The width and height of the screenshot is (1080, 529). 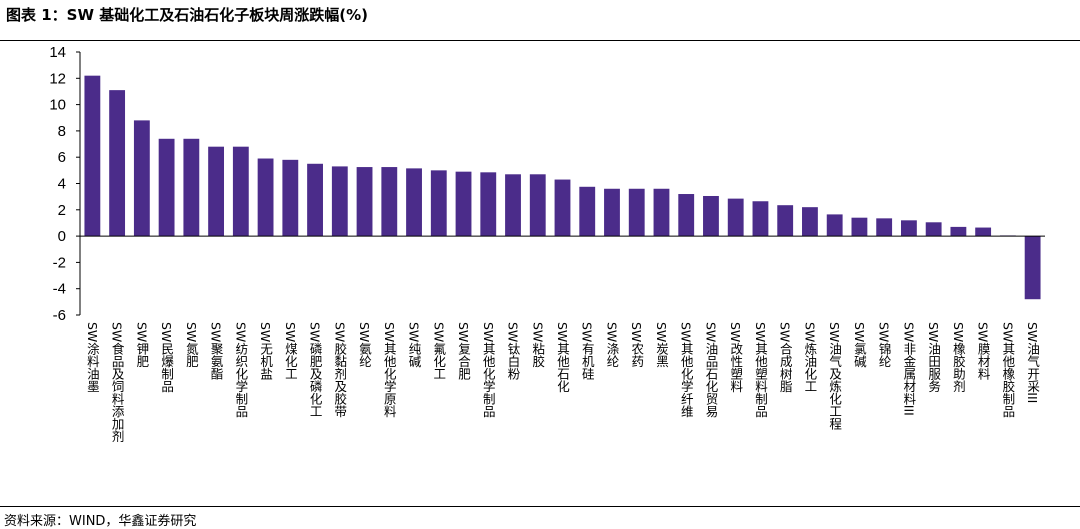 I want to click on x-category-label: SW油气及炼化工程, so click(x=834, y=376).